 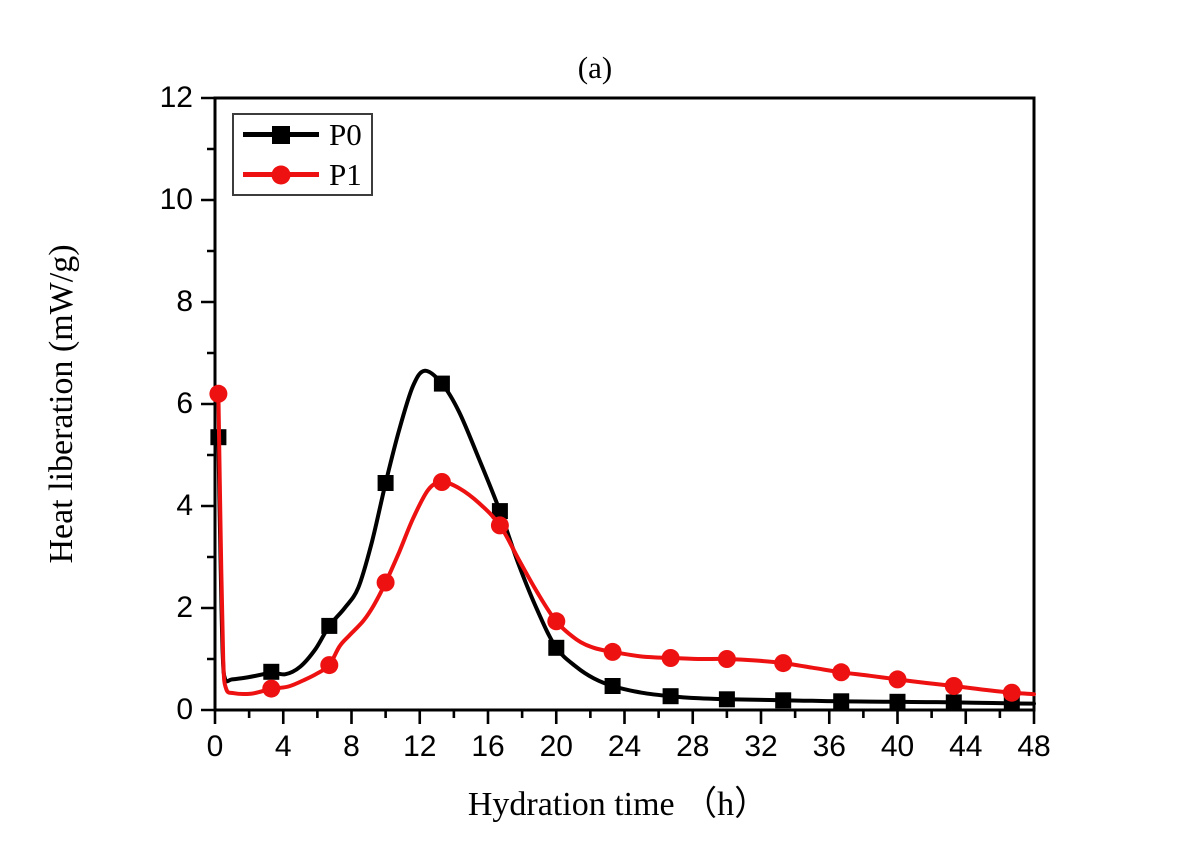 I want to click on x-tick-label: 40, so click(x=897, y=746).